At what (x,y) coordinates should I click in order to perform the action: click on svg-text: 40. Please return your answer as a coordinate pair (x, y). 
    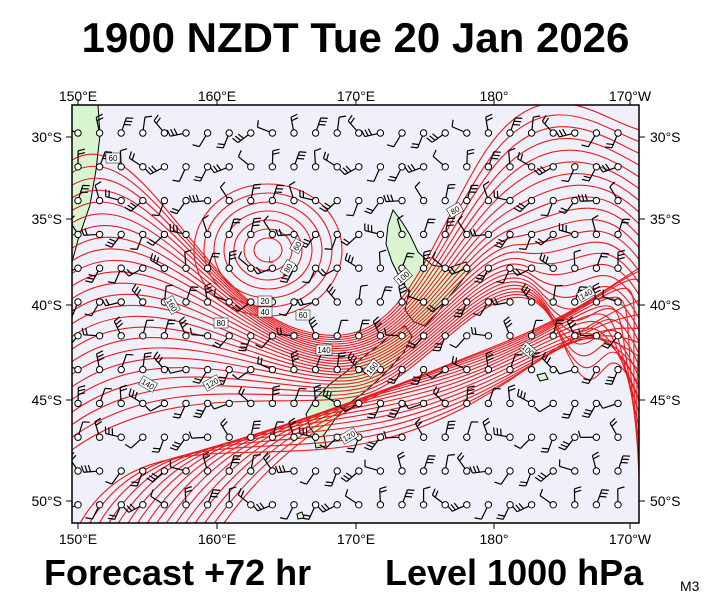
    Looking at the image, I should click on (265, 312).